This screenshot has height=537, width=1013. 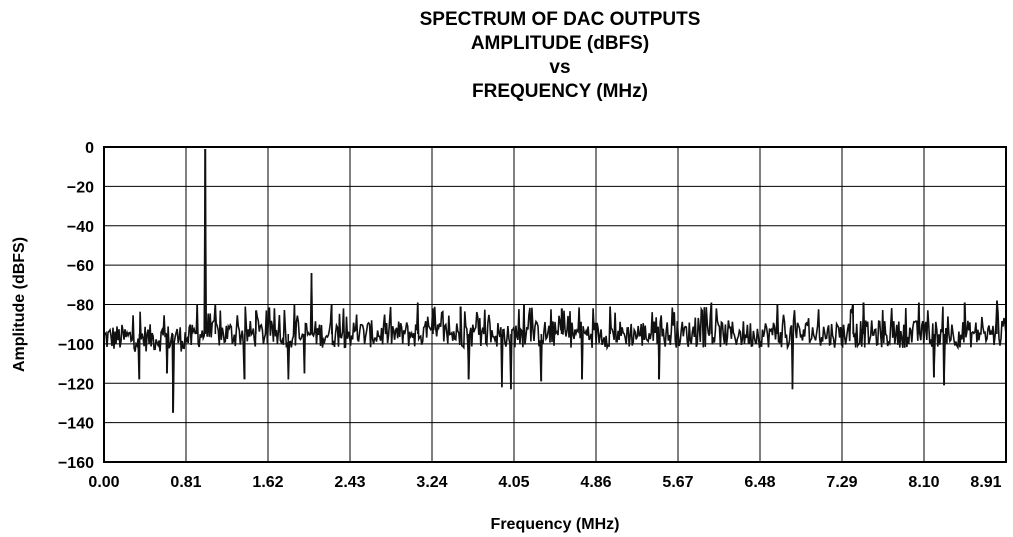 I want to click on x-tick-label: 5.67, so click(x=677, y=482).